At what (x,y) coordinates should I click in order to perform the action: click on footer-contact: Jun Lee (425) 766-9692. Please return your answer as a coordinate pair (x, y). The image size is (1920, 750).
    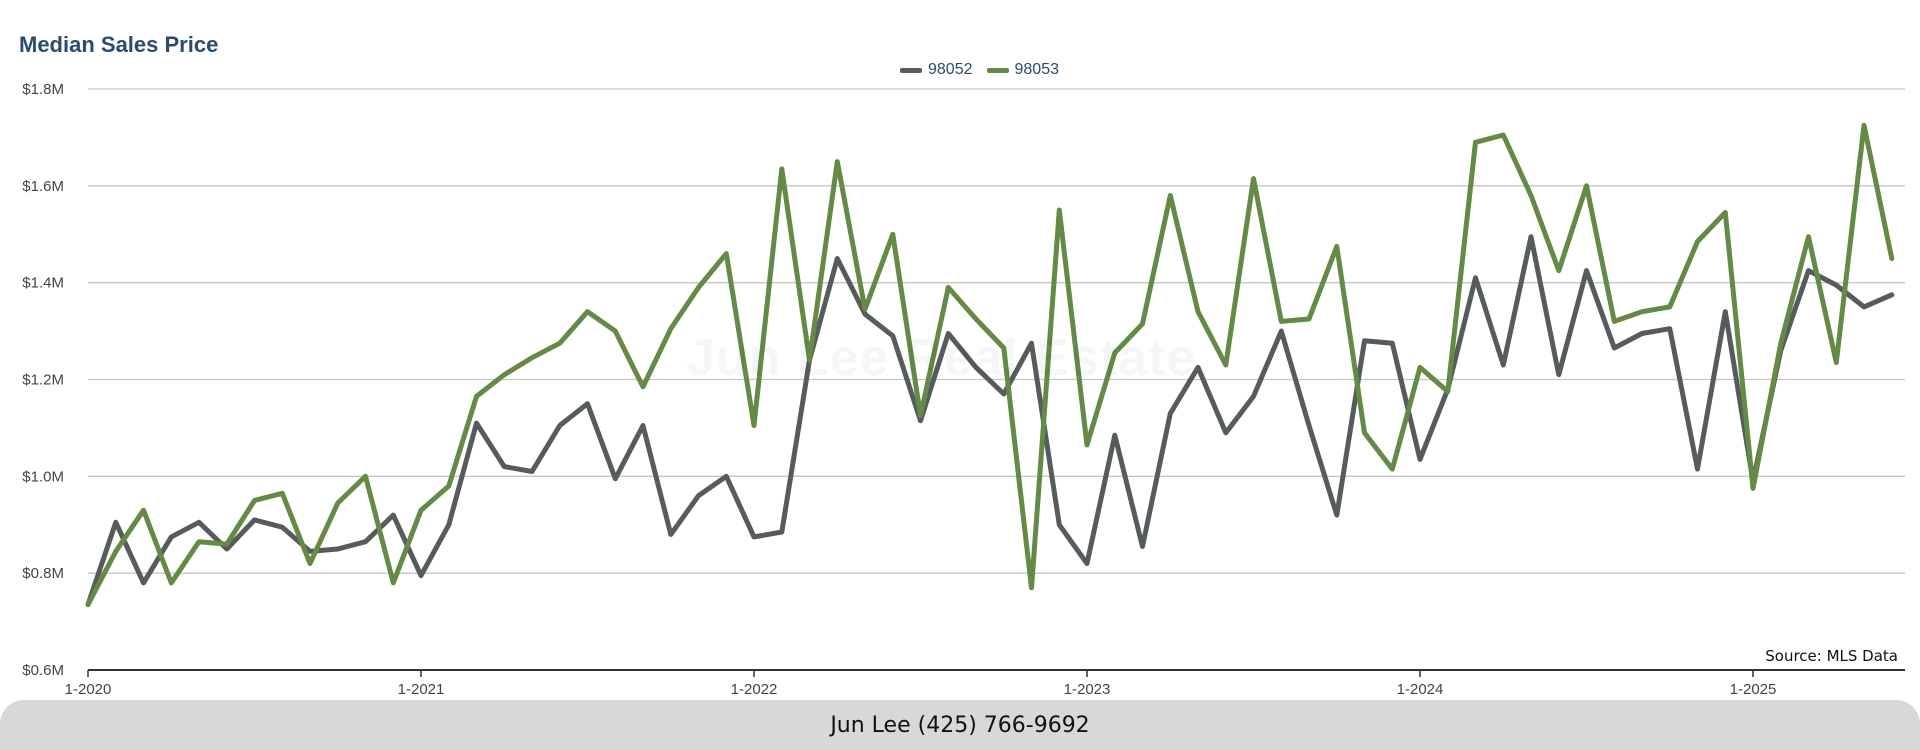
    Looking at the image, I should click on (960, 725).